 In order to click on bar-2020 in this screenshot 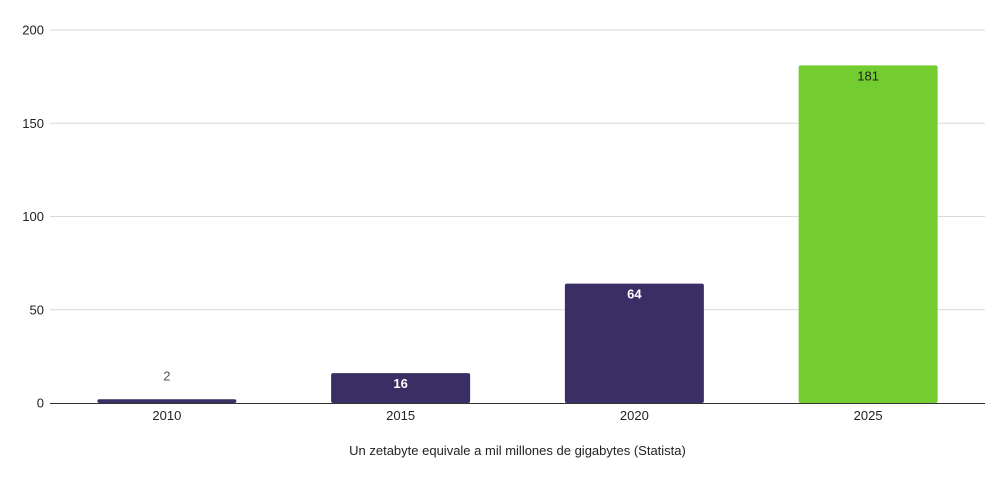, I will do `click(634, 343)`.